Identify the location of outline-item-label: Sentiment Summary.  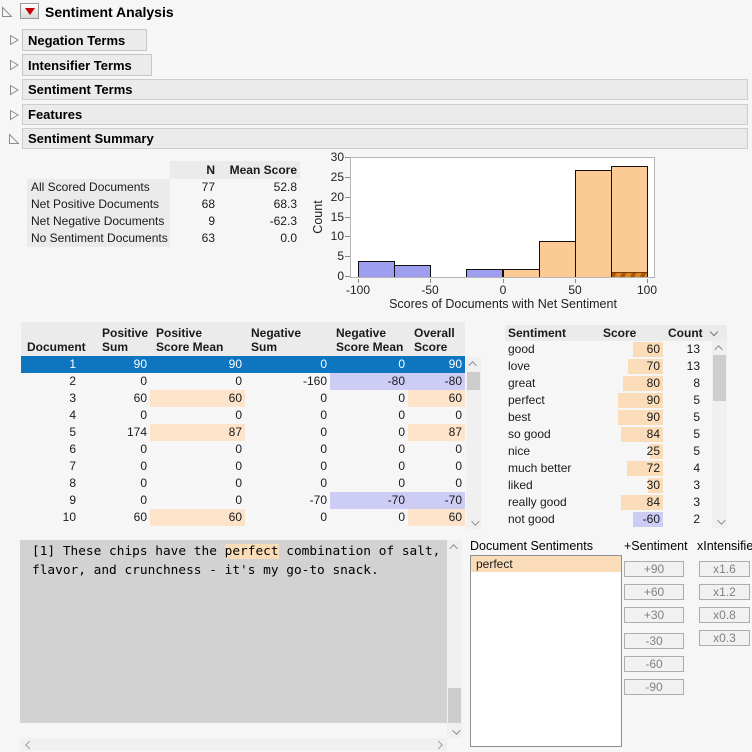
(91, 138).